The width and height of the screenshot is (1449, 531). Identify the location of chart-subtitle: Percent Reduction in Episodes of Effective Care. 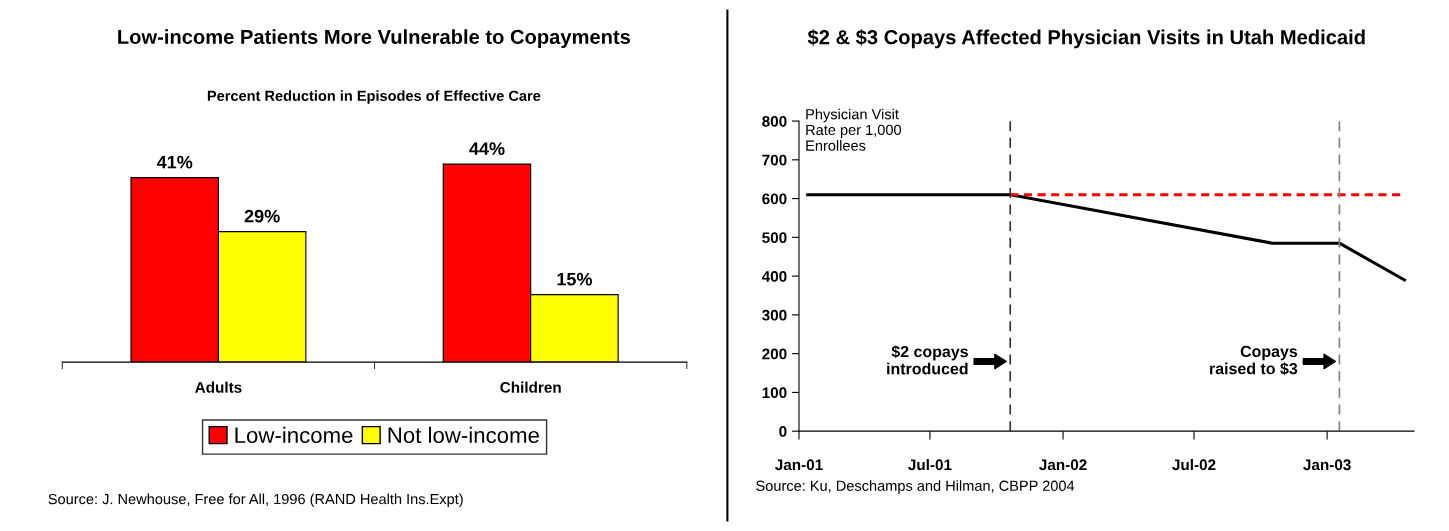
(374, 97).